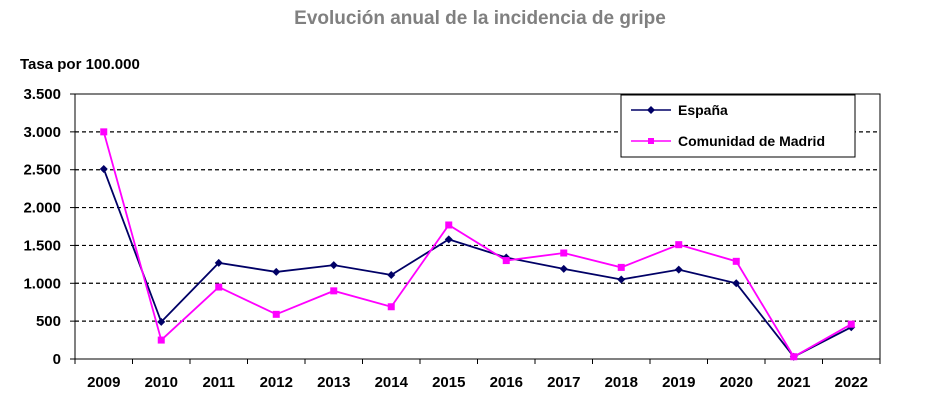 Image resolution: width=949 pixels, height=411 pixels. What do you see at coordinates (276, 382) in the screenshot?
I see `x-tick-label: 2012` at bounding box center [276, 382].